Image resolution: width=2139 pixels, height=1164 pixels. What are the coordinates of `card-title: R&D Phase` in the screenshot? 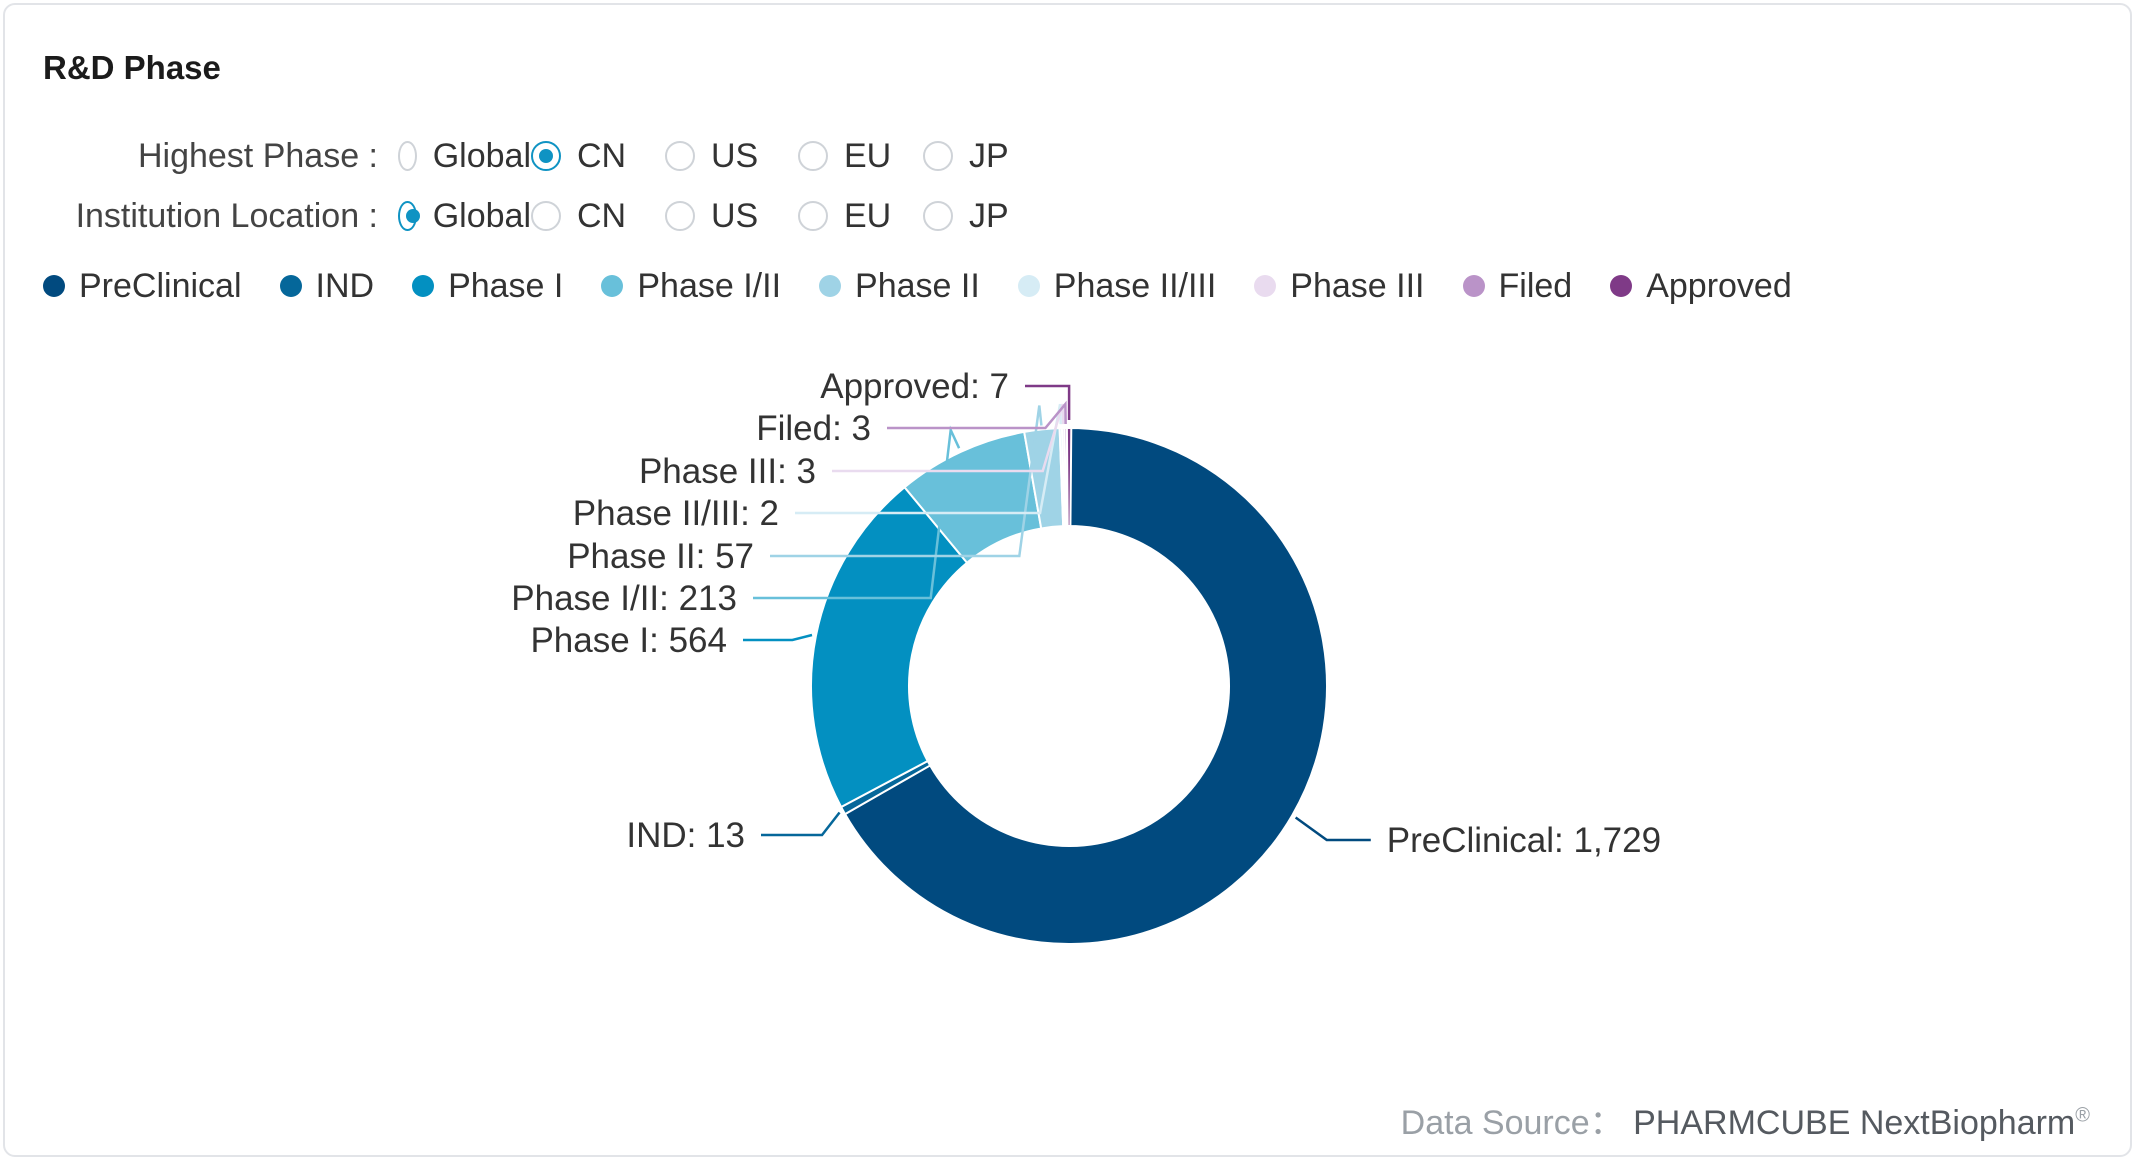 It's located at (132, 67).